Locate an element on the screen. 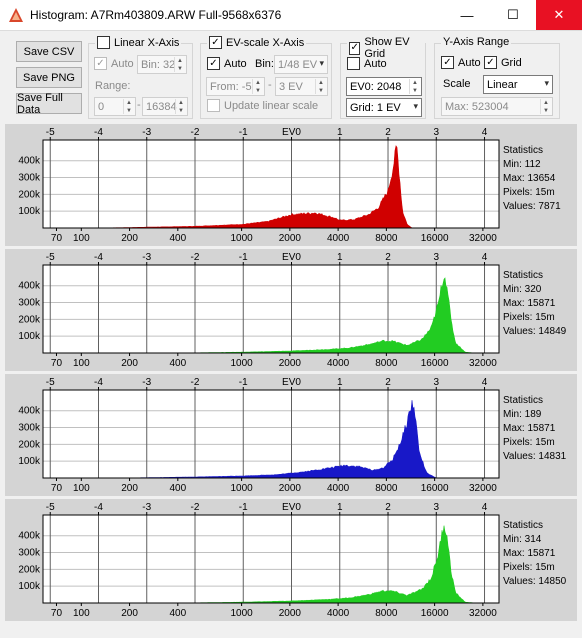  ev0-spinner: ▲ ▼ is located at coordinates (414, 86).